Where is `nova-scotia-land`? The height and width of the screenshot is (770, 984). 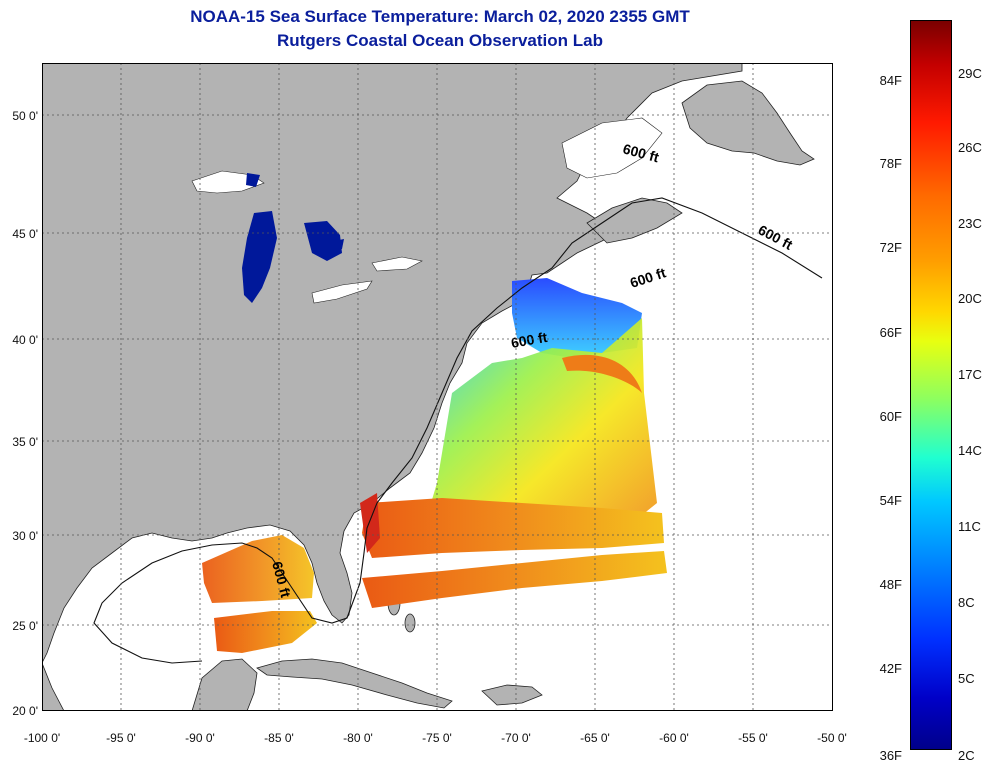
nova-scotia-land is located at coordinates (634, 220).